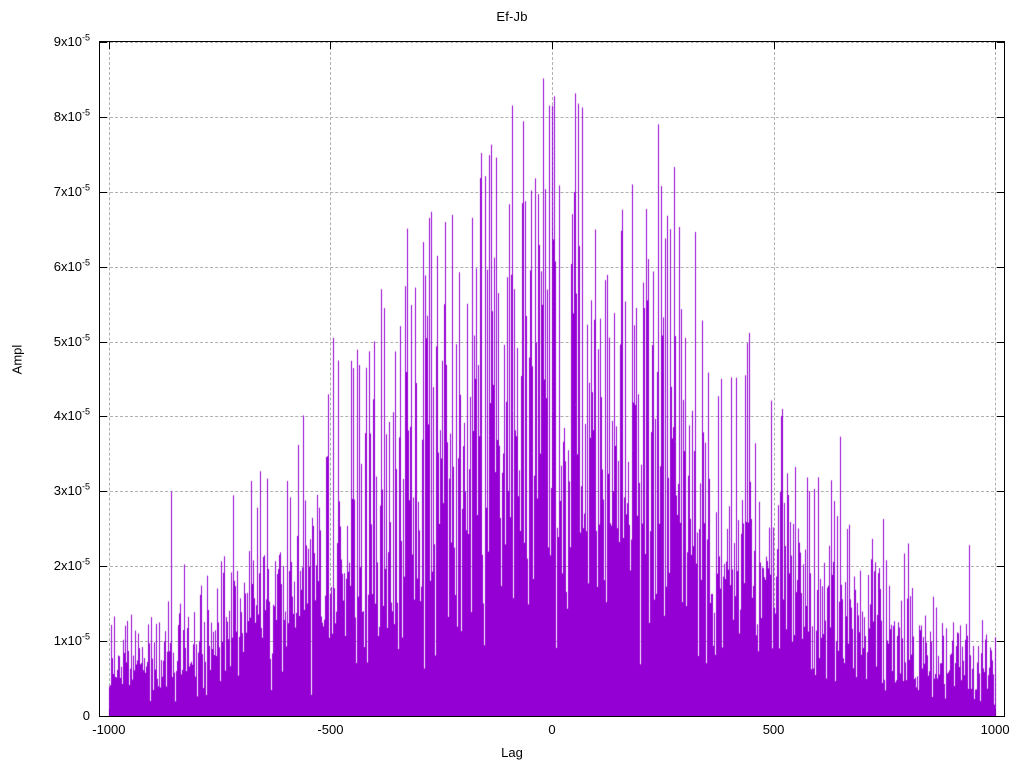  Describe the element at coordinates (512, 752) in the screenshot. I see `x-axis-title: Lag` at that location.